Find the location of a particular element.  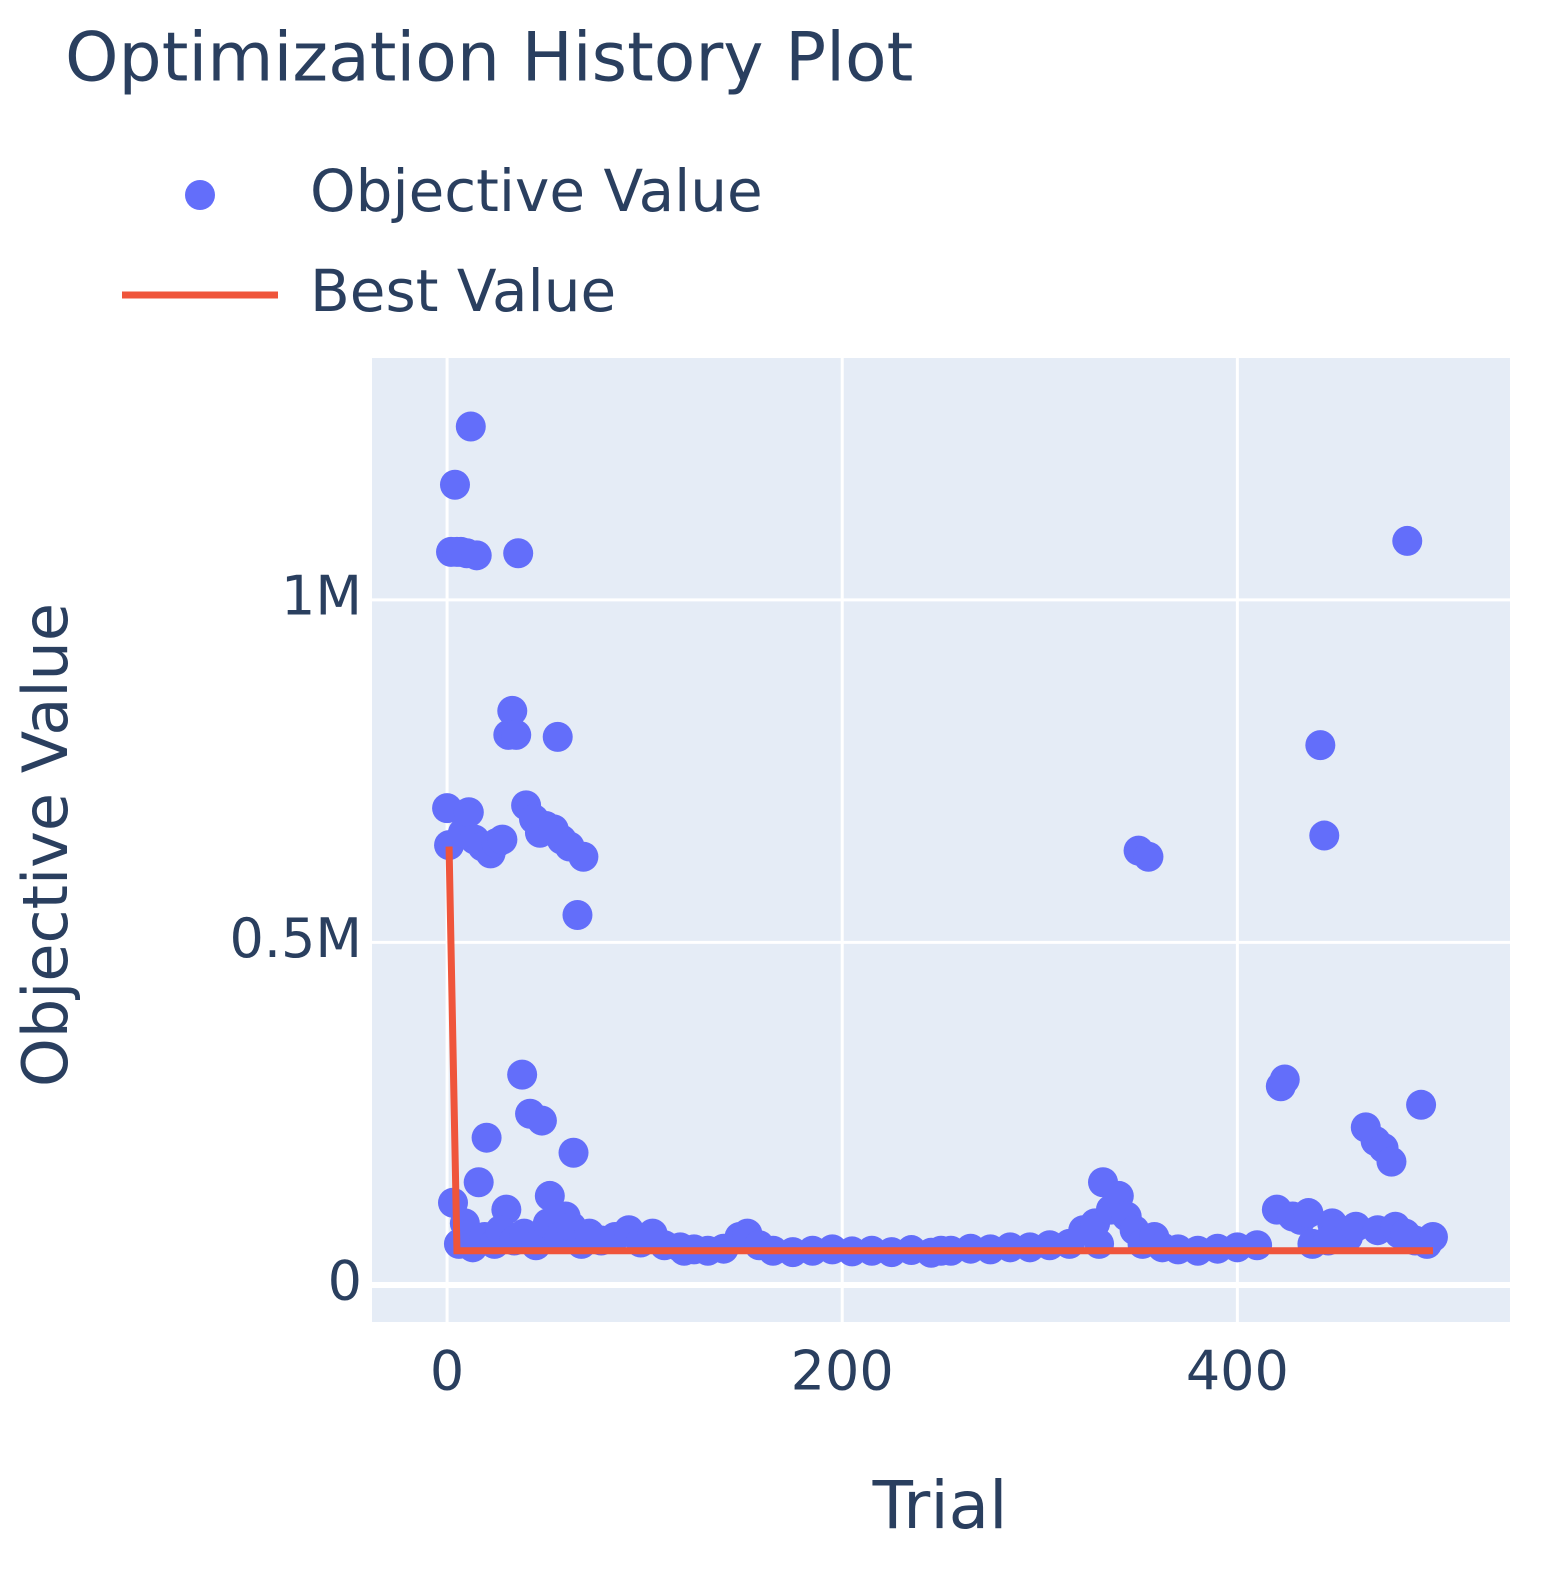

x-tick-label: 0 is located at coordinates (447, 1371).